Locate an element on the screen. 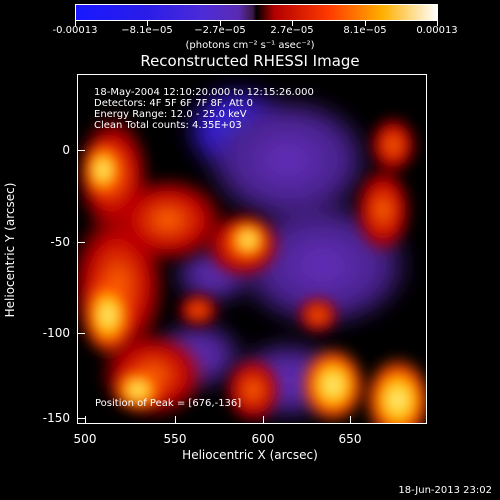 The width and height of the screenshot is (500, 500). colorbar-label: −2.7e−05 is located at coordinates (220, 30).